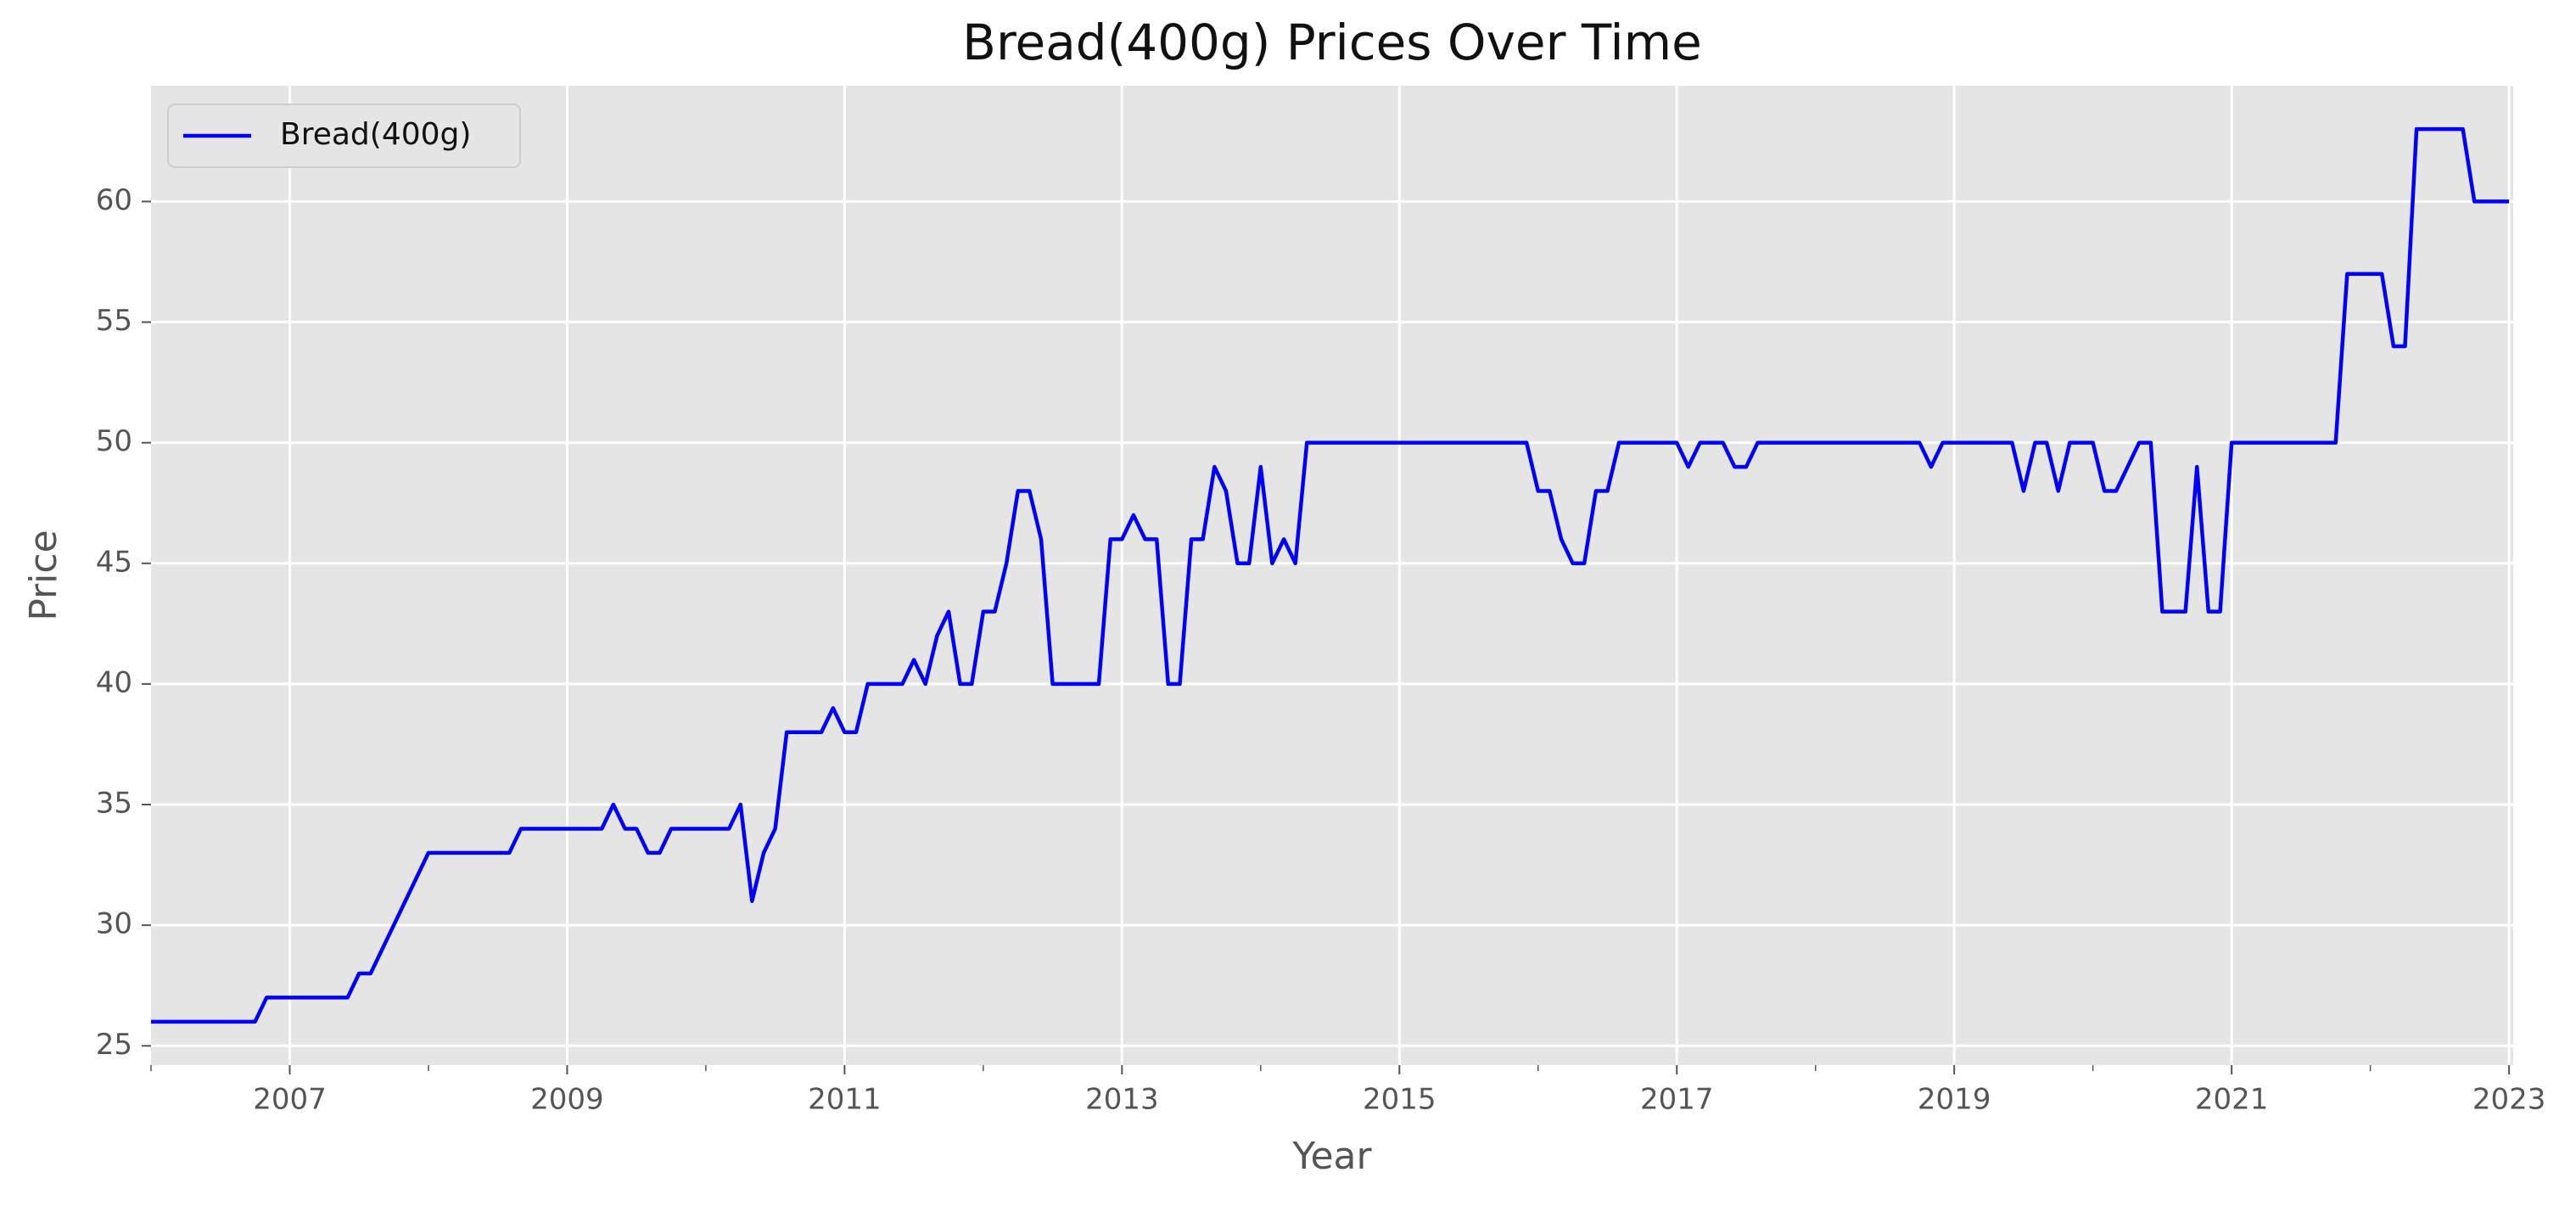  I want to click on legend-label: Bread(400g), so click(375, 134).